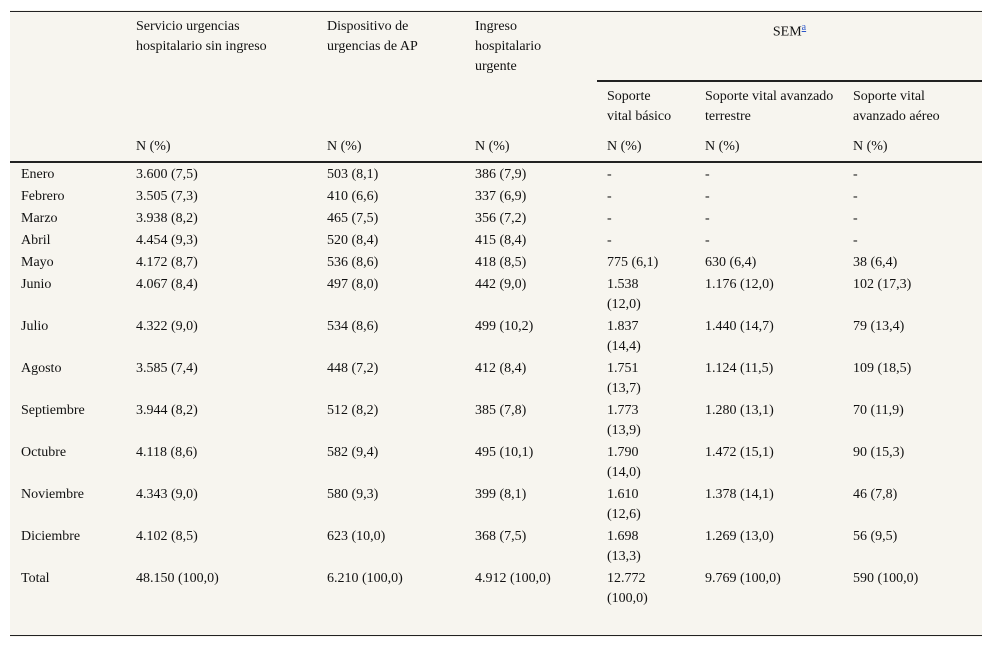 The height and width of the screenshot is (647, 992). Describe the element at coordinates (504, 452) in the screenshot. I see `cell: 495 (10,1)` at that location.